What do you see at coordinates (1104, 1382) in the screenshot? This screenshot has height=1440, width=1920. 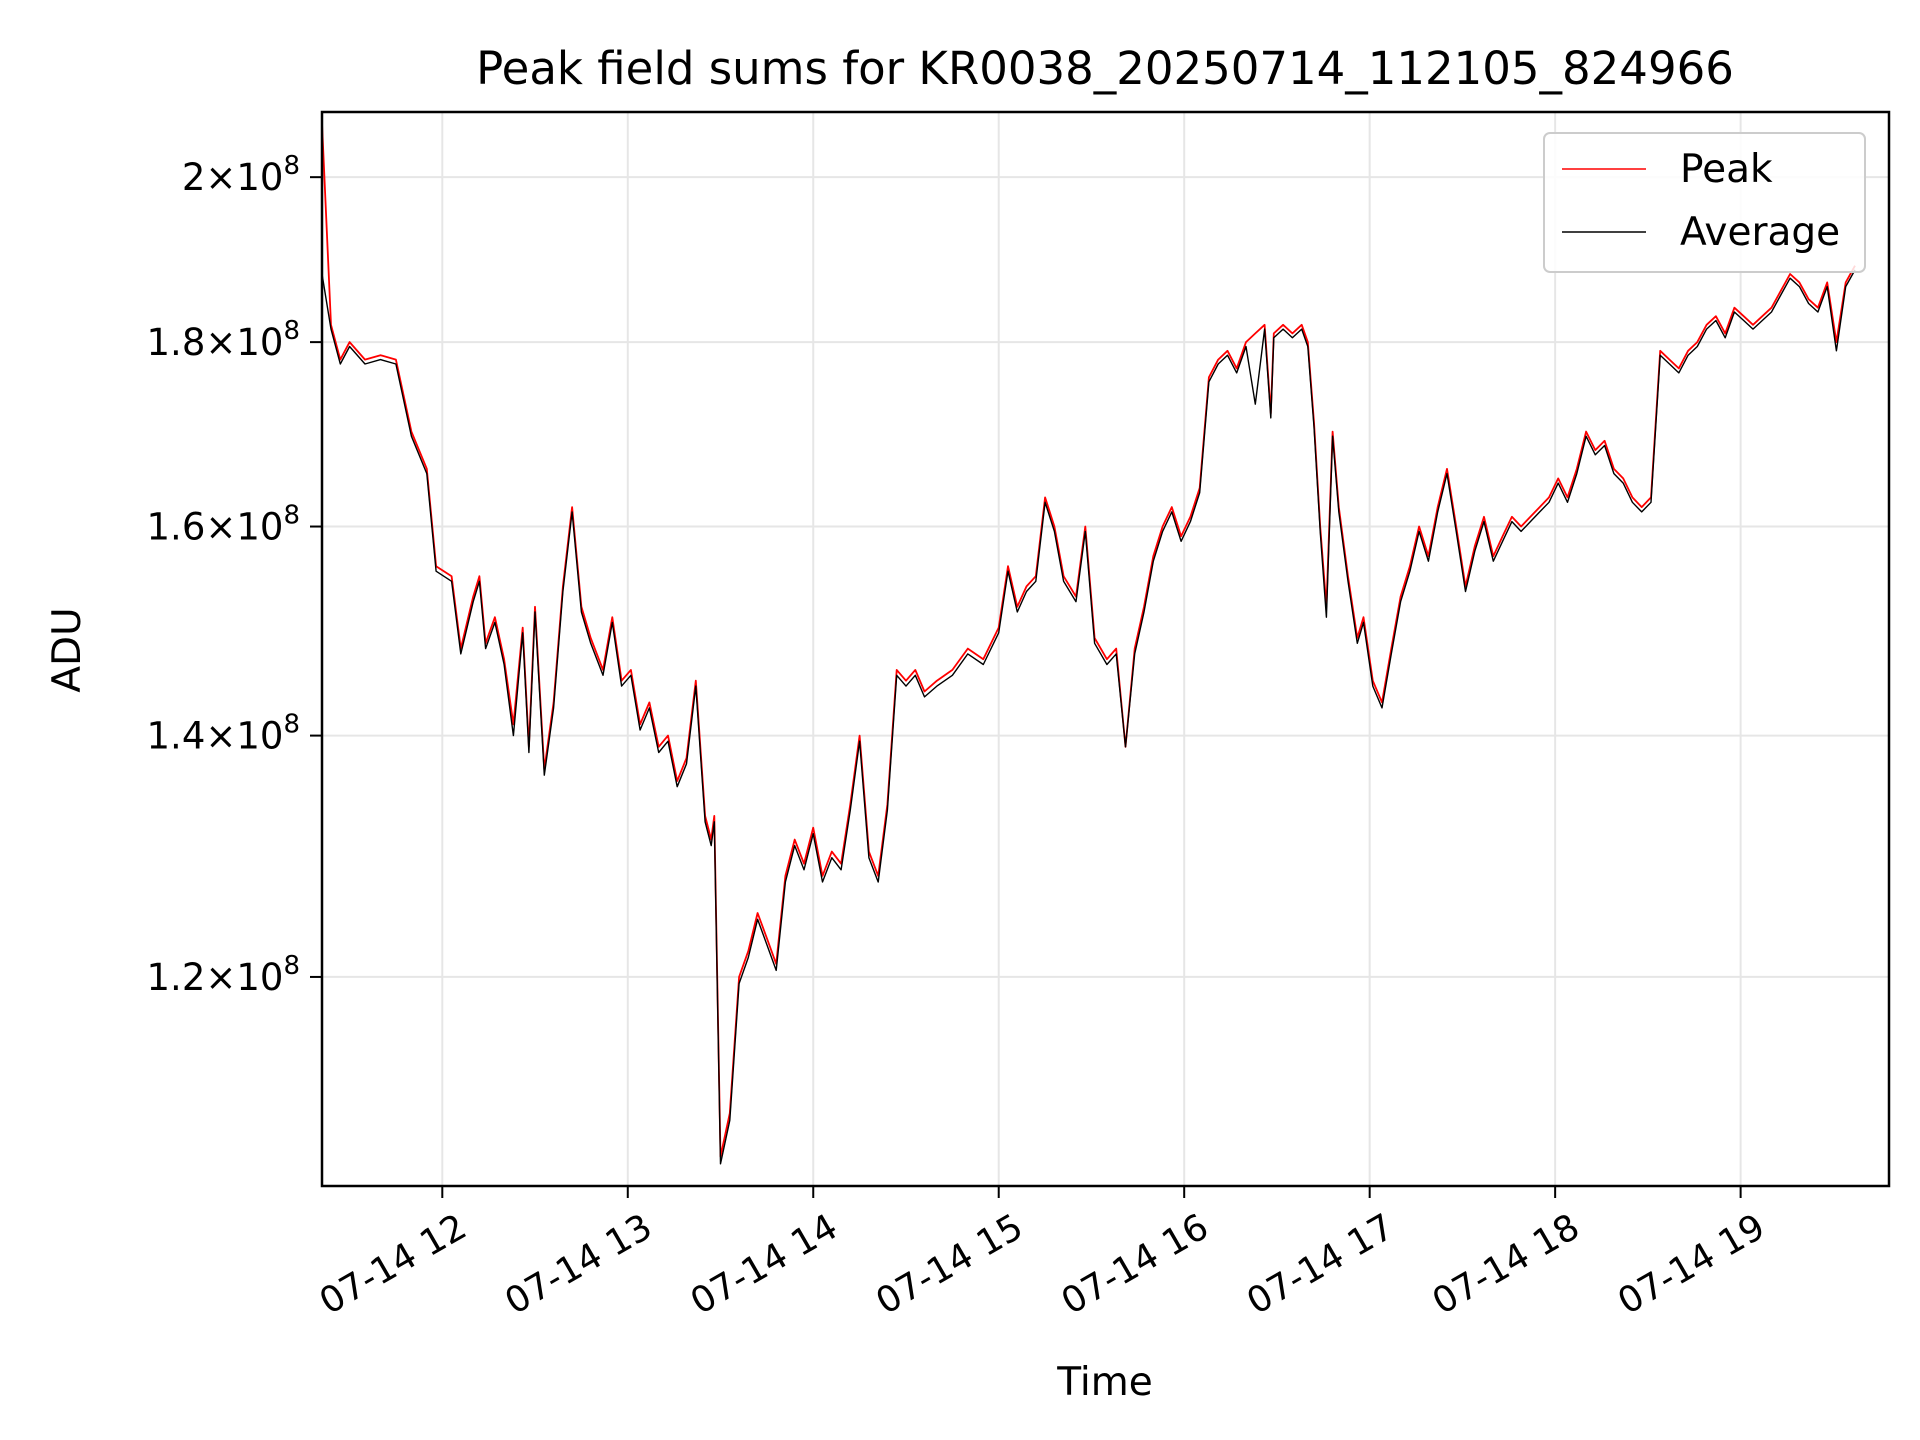 I see `x-axis-label: Time` at bounding box center [1104, 1382].